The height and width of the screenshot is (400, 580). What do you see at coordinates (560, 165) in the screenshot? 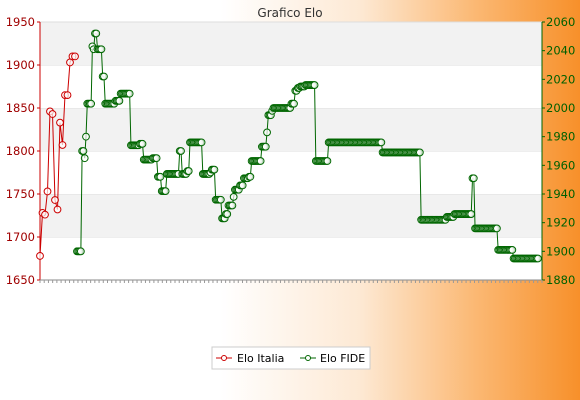
I see `right-tick-label: 1960` at bounding box center [560, 165].